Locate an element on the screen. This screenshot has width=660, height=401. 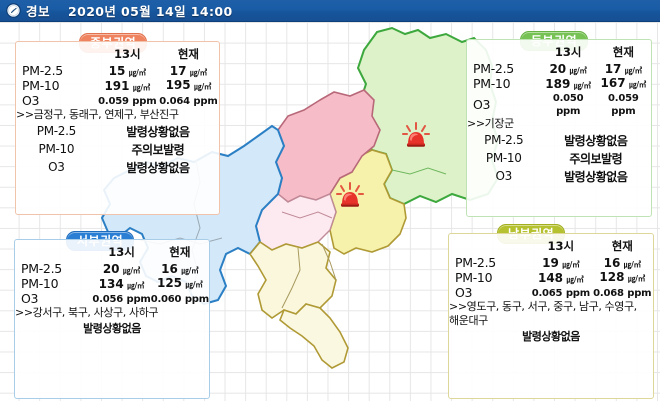
district-list: >>강서구, 북구, 사상구, 사하구 is located at coordinates (87, 312).